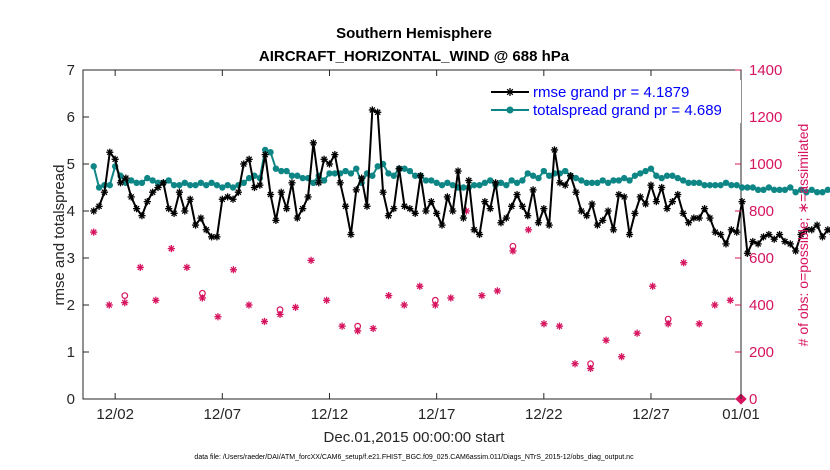 The image size is (830, 470). I want to click on x-axis-label: Dec.01,2015 00:00:00 start, so click(415, 437).